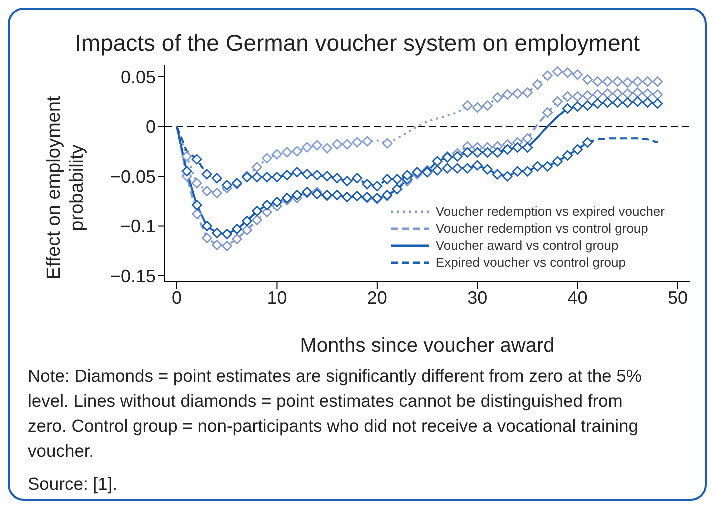 The image size is (715, 507). Describe the element at coordinates (427, 346) in the screenshot. I see `x-axis-title: Months since voucher award` at that location.